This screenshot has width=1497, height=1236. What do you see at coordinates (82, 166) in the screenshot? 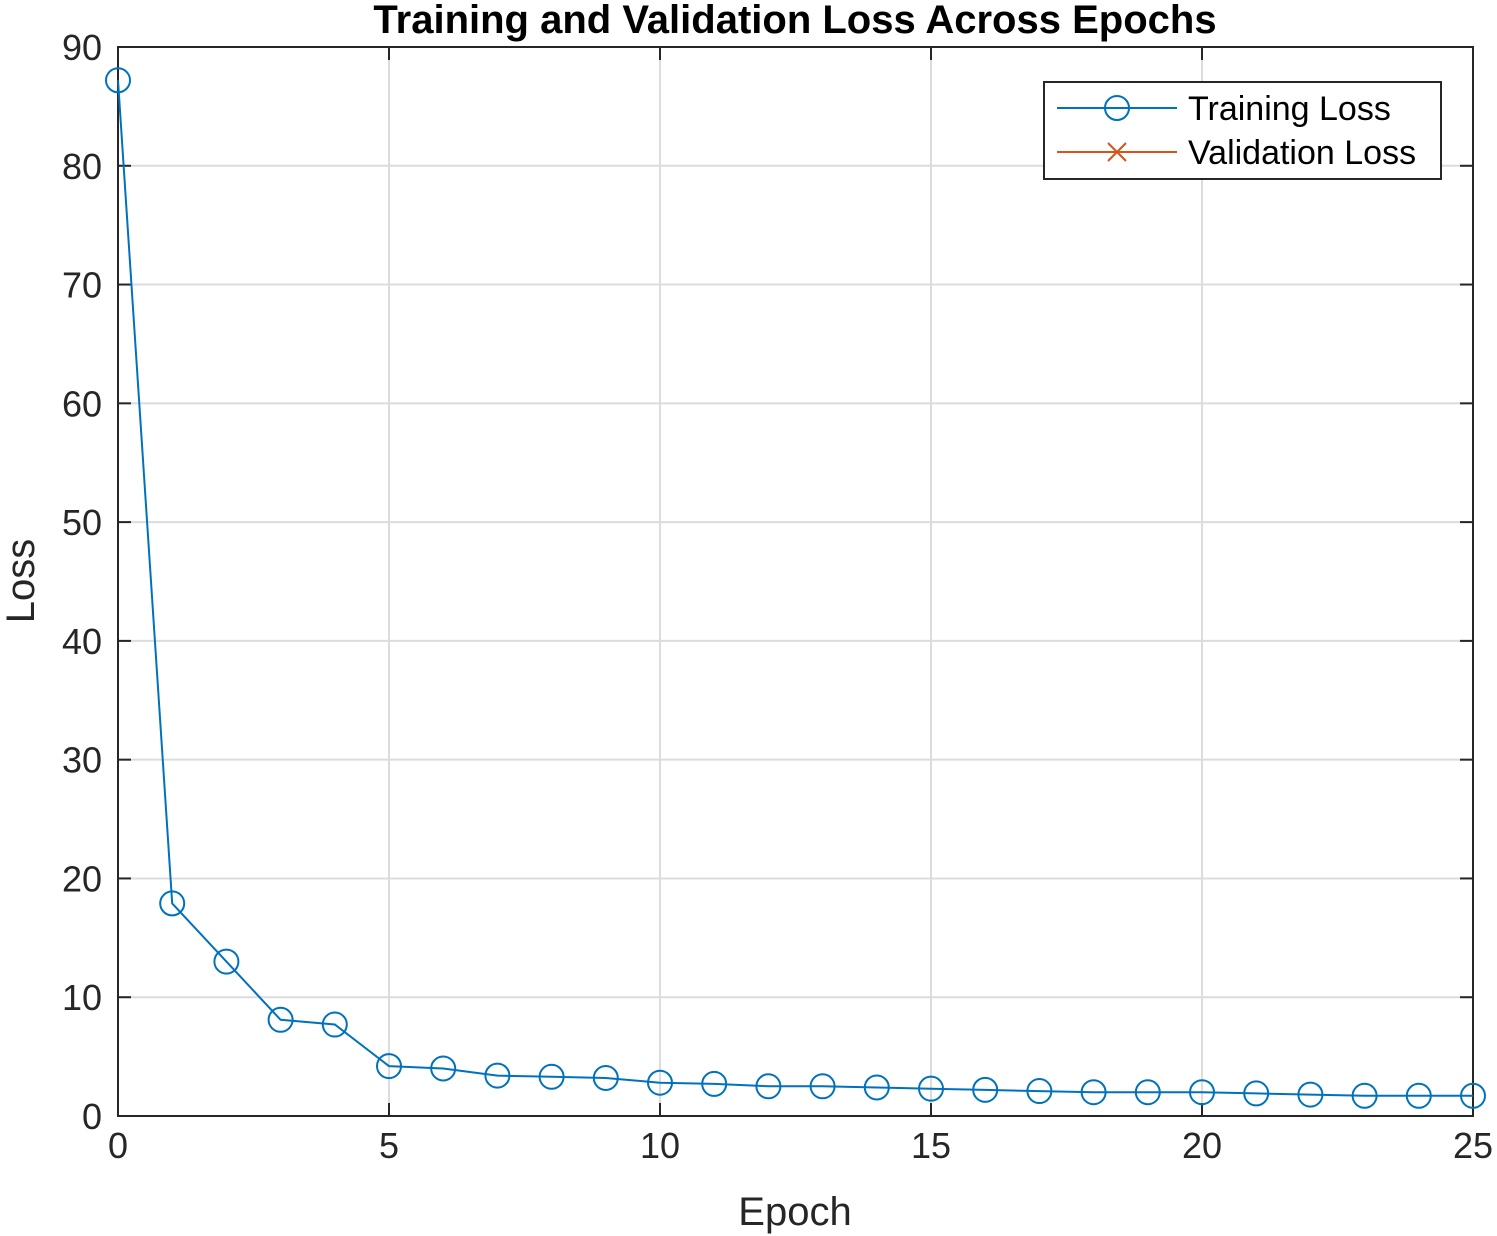
I see `y-tick-label-8: 80` at bounding box center [82, 166].